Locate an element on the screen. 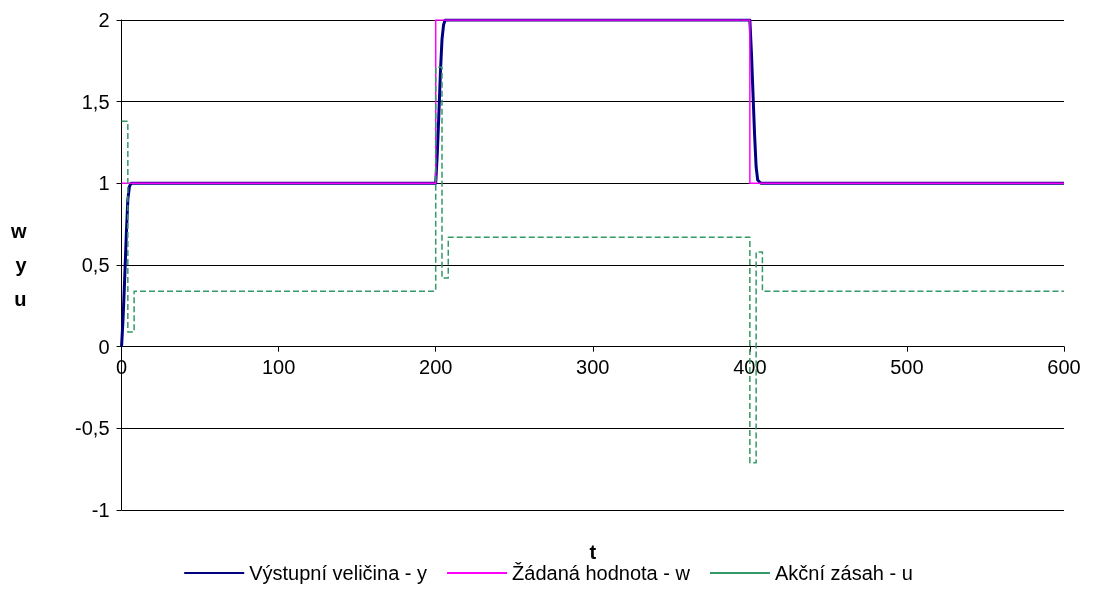  x-tick-label: 100 is located at coordinates (278, 366).